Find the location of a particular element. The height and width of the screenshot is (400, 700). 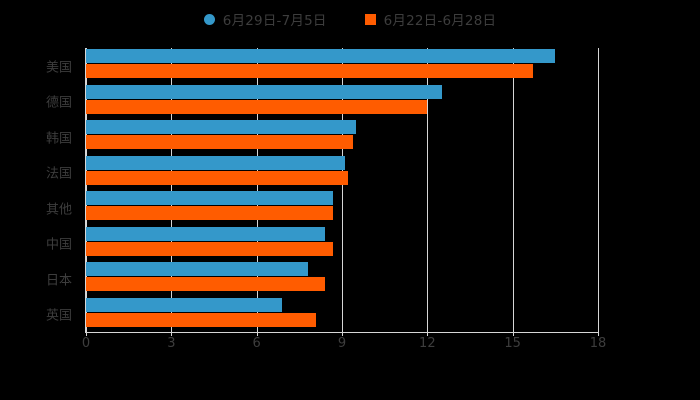

legend-label-series-2: 6月22日-6月28日 is located at coordinates (440, 21).